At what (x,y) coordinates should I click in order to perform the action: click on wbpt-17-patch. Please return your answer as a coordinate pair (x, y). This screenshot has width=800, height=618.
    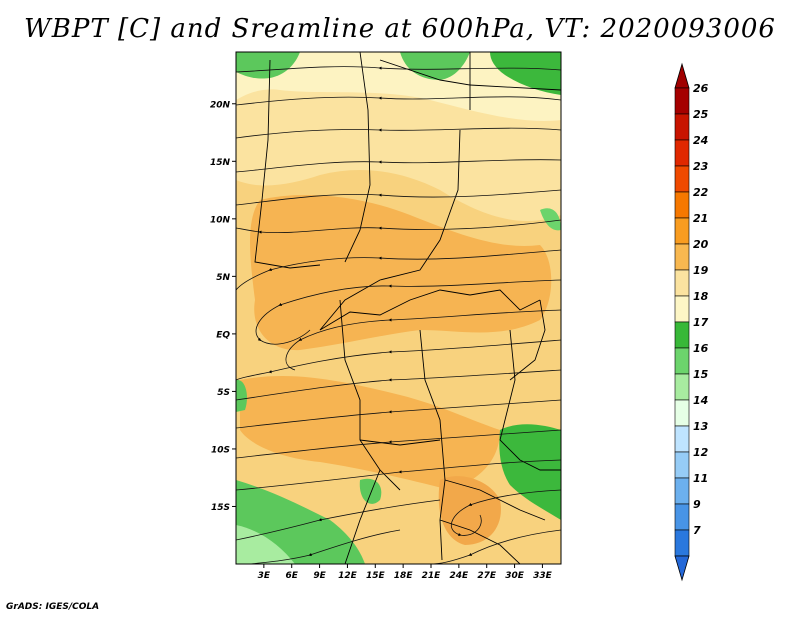
    Looking at the image, I should click on (370, 491).